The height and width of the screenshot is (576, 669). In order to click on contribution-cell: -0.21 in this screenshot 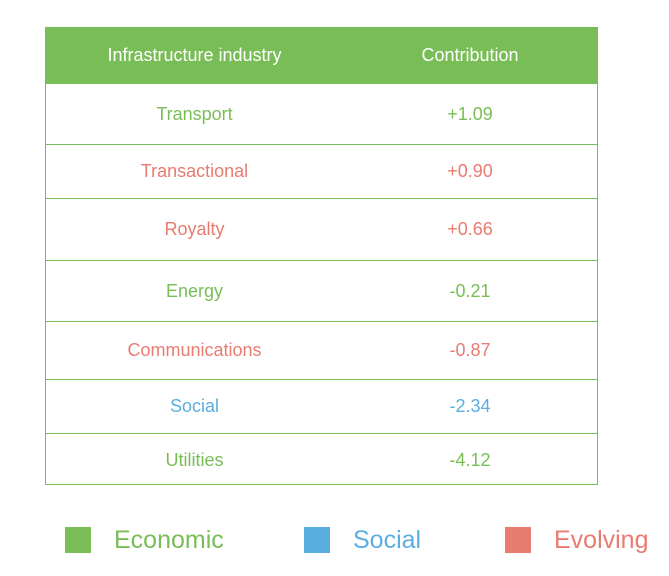, I will do `click(470, 290)`.